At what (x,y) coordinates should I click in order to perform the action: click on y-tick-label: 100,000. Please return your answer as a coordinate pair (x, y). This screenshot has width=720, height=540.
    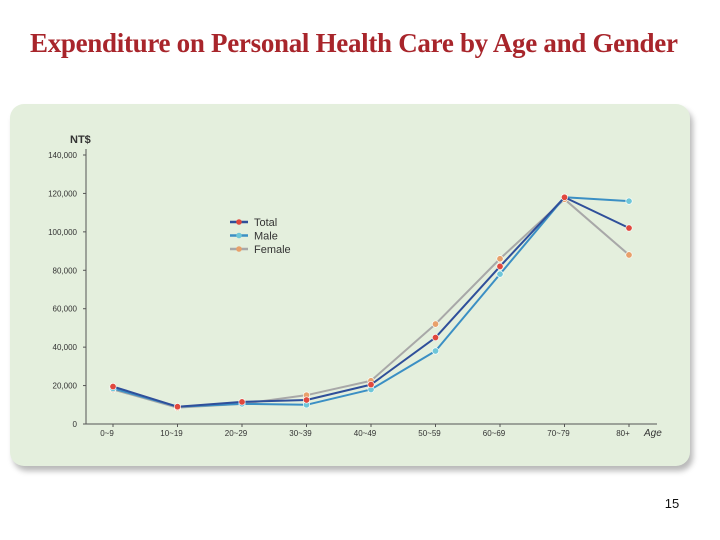
    Looking at the image, I should click on (62, 232).